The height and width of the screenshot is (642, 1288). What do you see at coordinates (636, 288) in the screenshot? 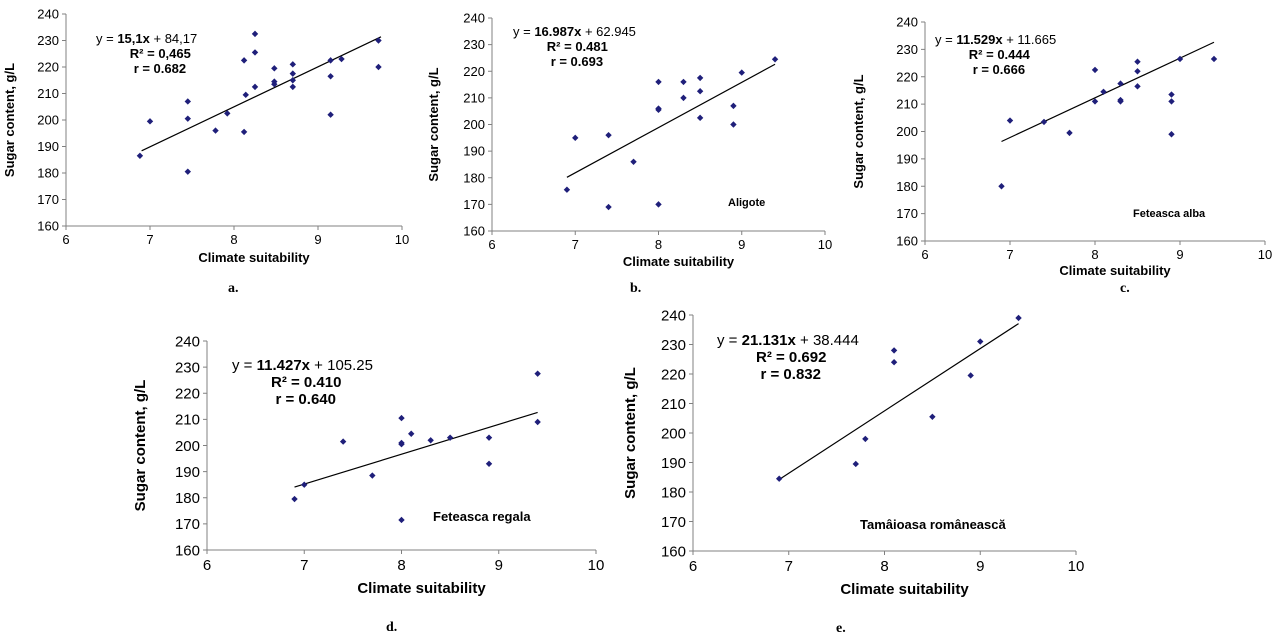
I see `panel-letter-b: b.` at bounding box center [636, 288].